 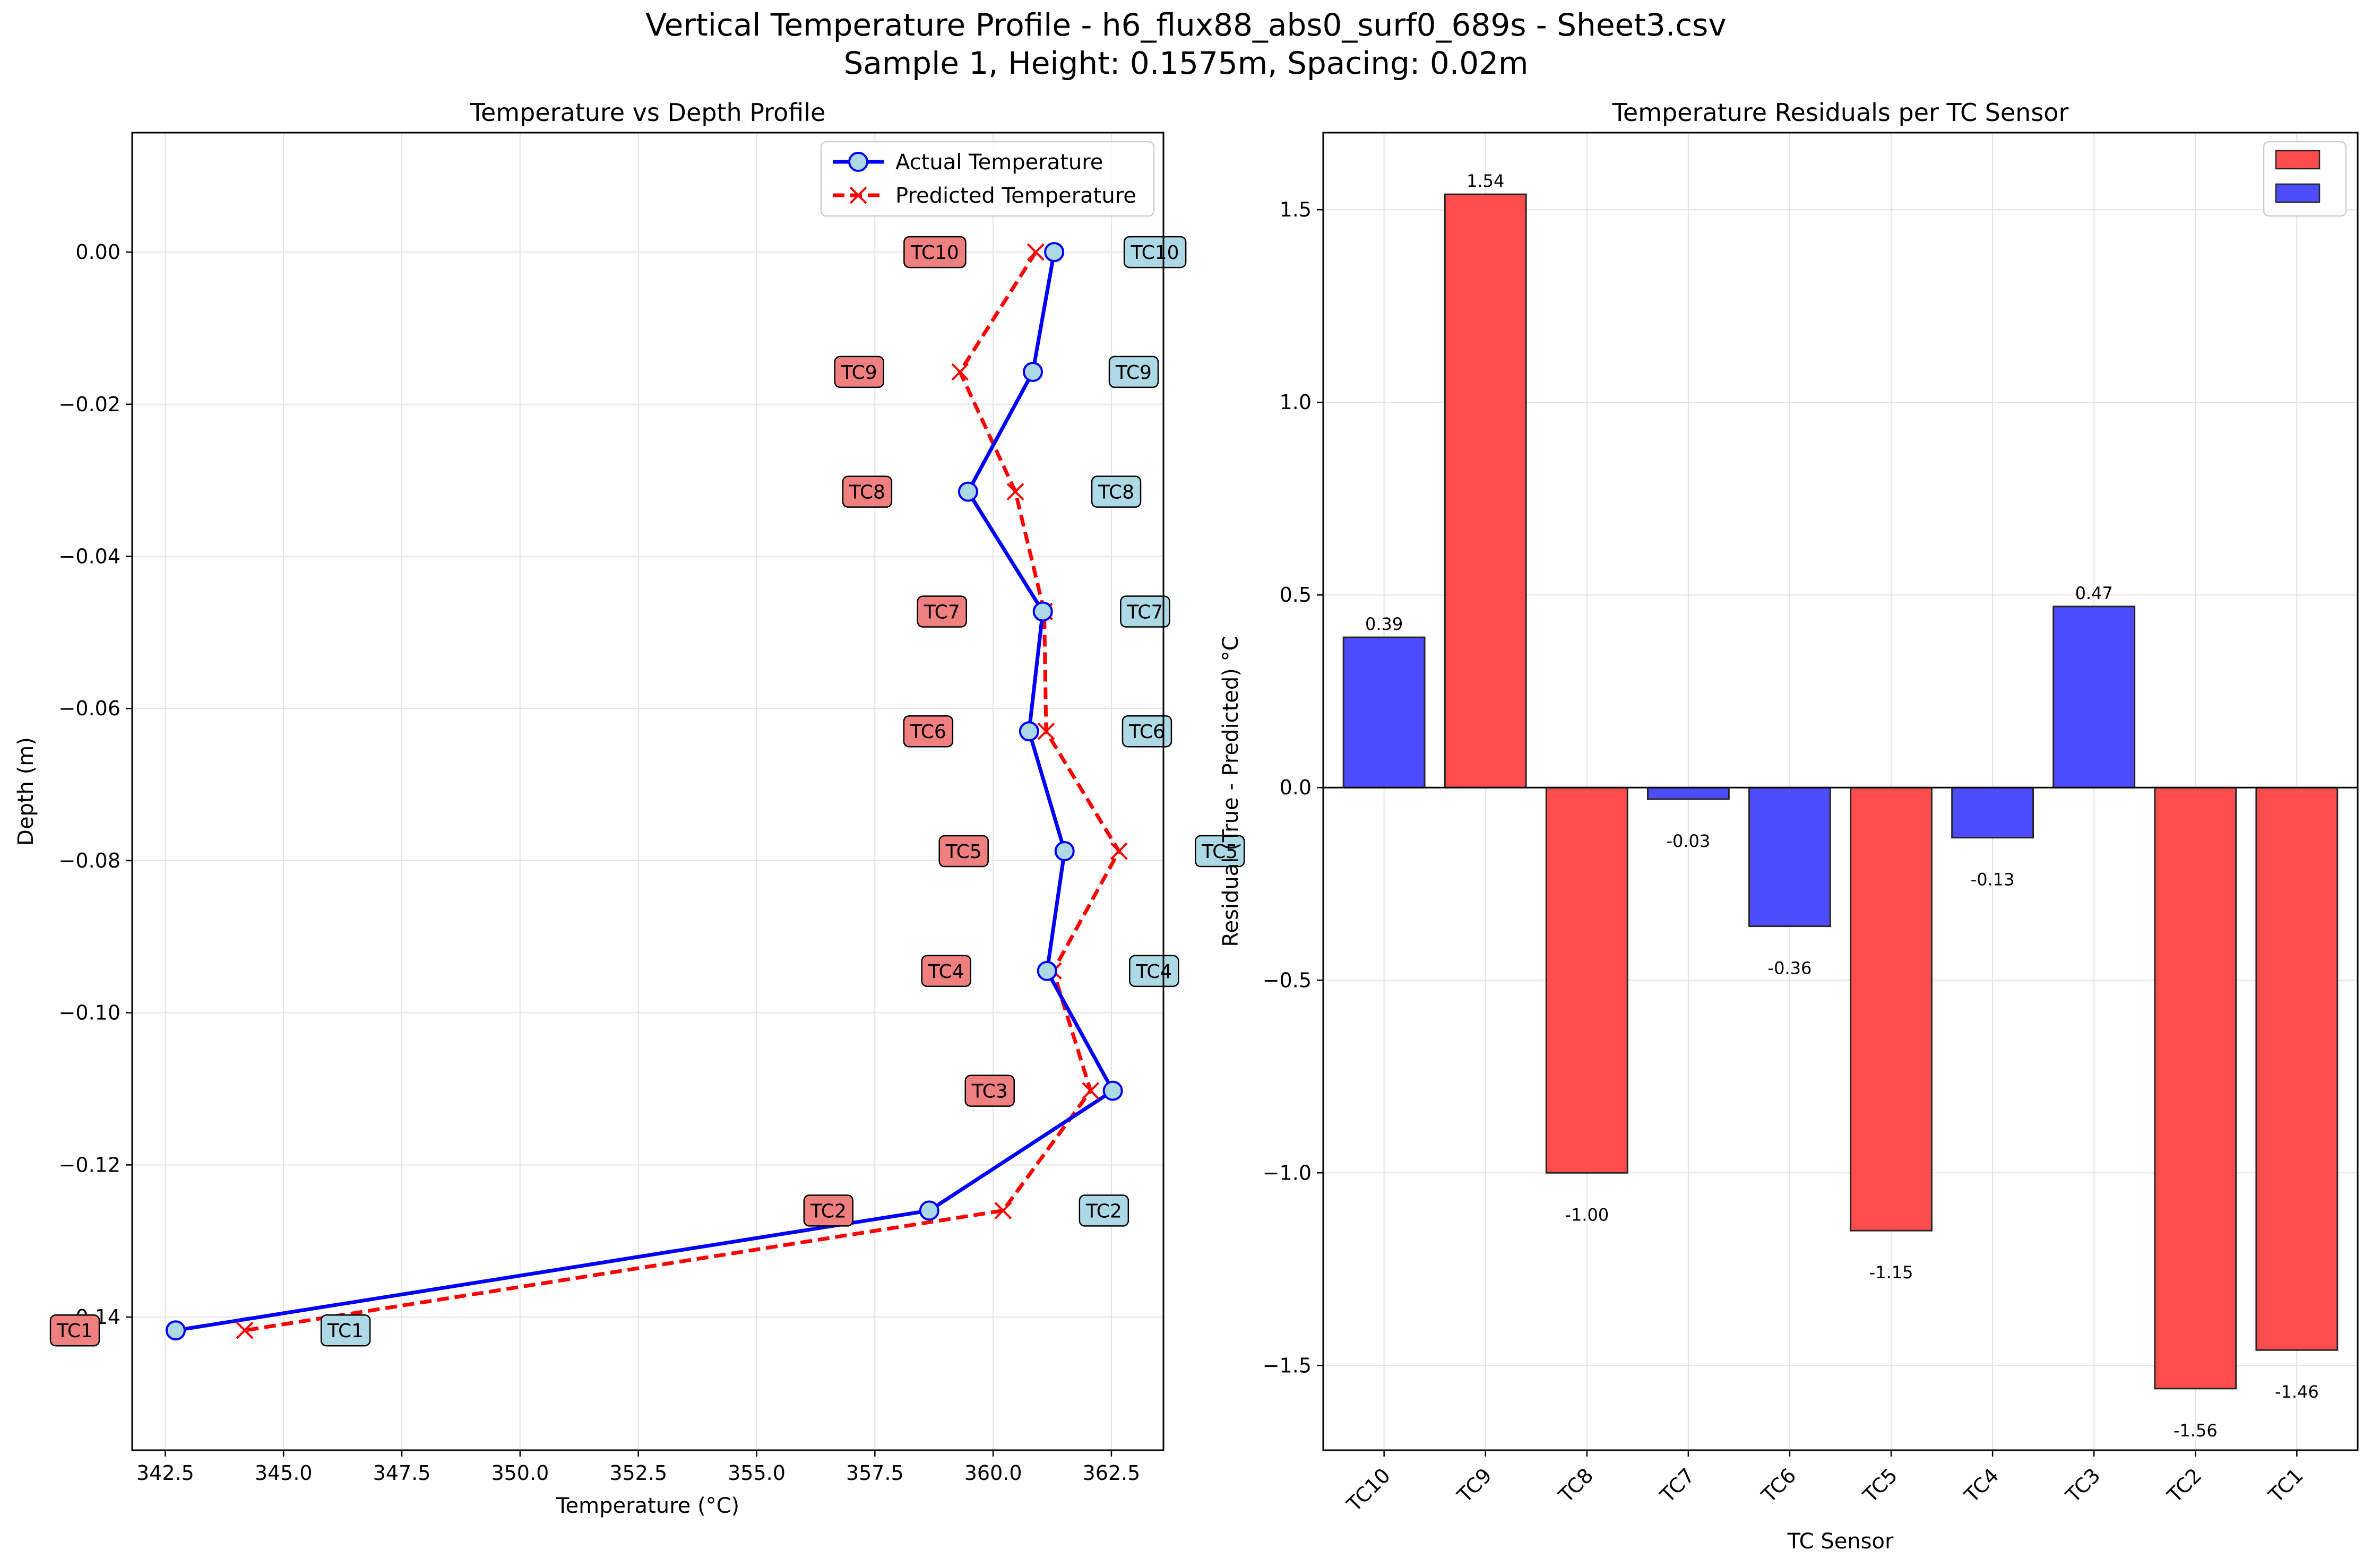 What do you see at coordinates (1475, 1485) in the screenshot?
I see `right-x-tick-label: TC9` at bounding box center [1475, 1485].